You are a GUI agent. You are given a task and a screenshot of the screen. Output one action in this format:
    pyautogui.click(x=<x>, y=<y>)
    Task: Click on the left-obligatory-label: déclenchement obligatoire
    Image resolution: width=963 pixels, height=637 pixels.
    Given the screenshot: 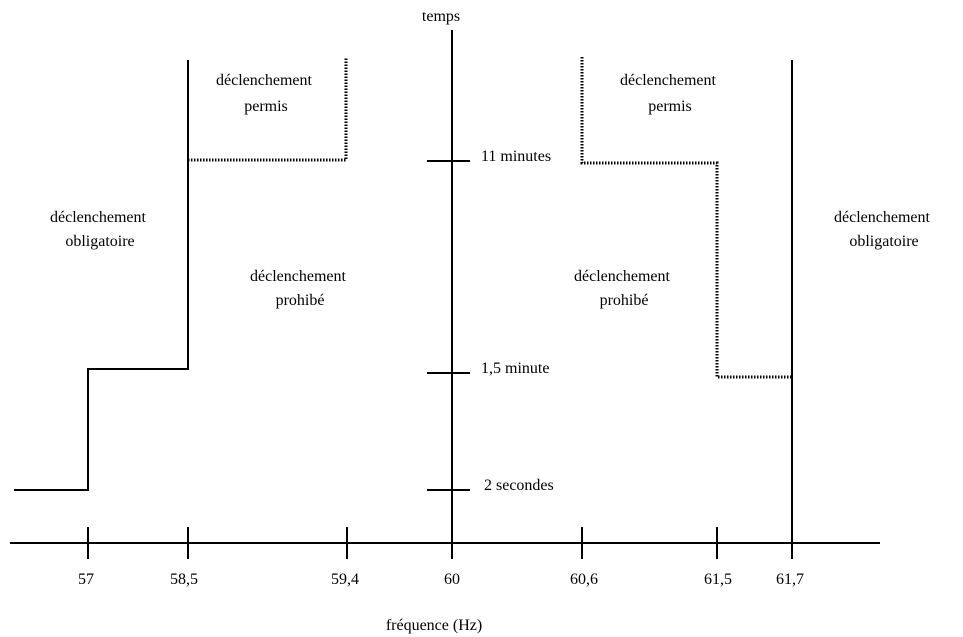 What is the action you would take?
    pyautogui.click(x=100, y=229)
    